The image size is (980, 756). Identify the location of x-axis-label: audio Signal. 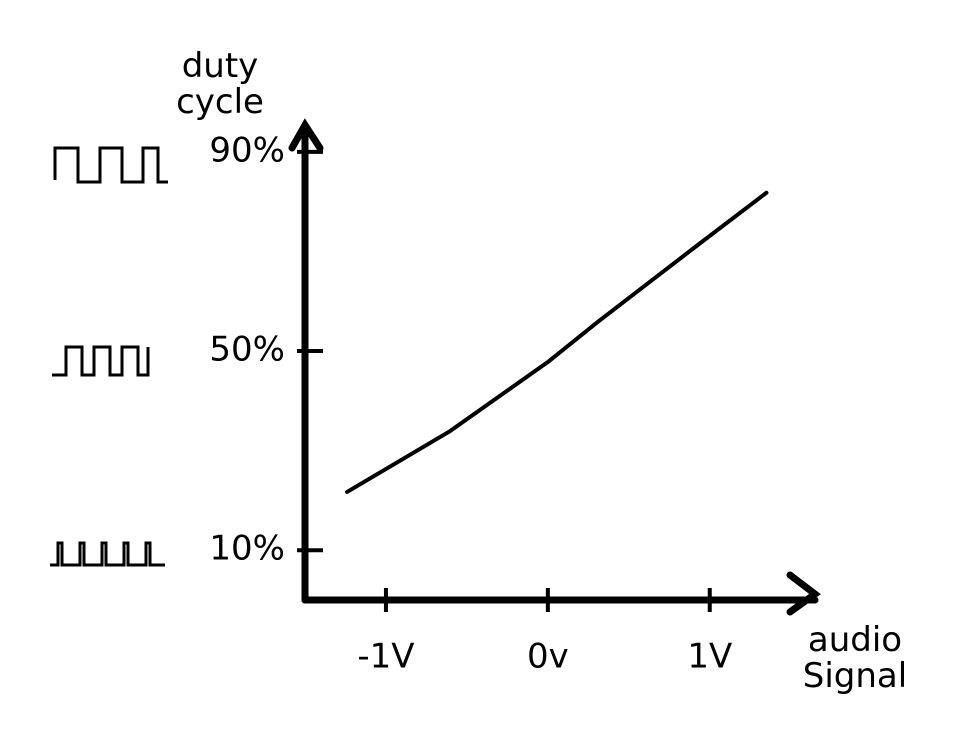
(855, 658).